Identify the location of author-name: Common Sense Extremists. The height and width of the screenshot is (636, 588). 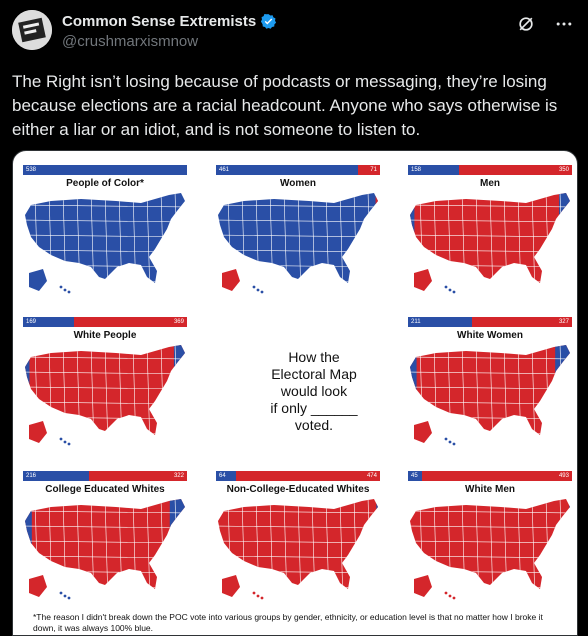
(159, 21).